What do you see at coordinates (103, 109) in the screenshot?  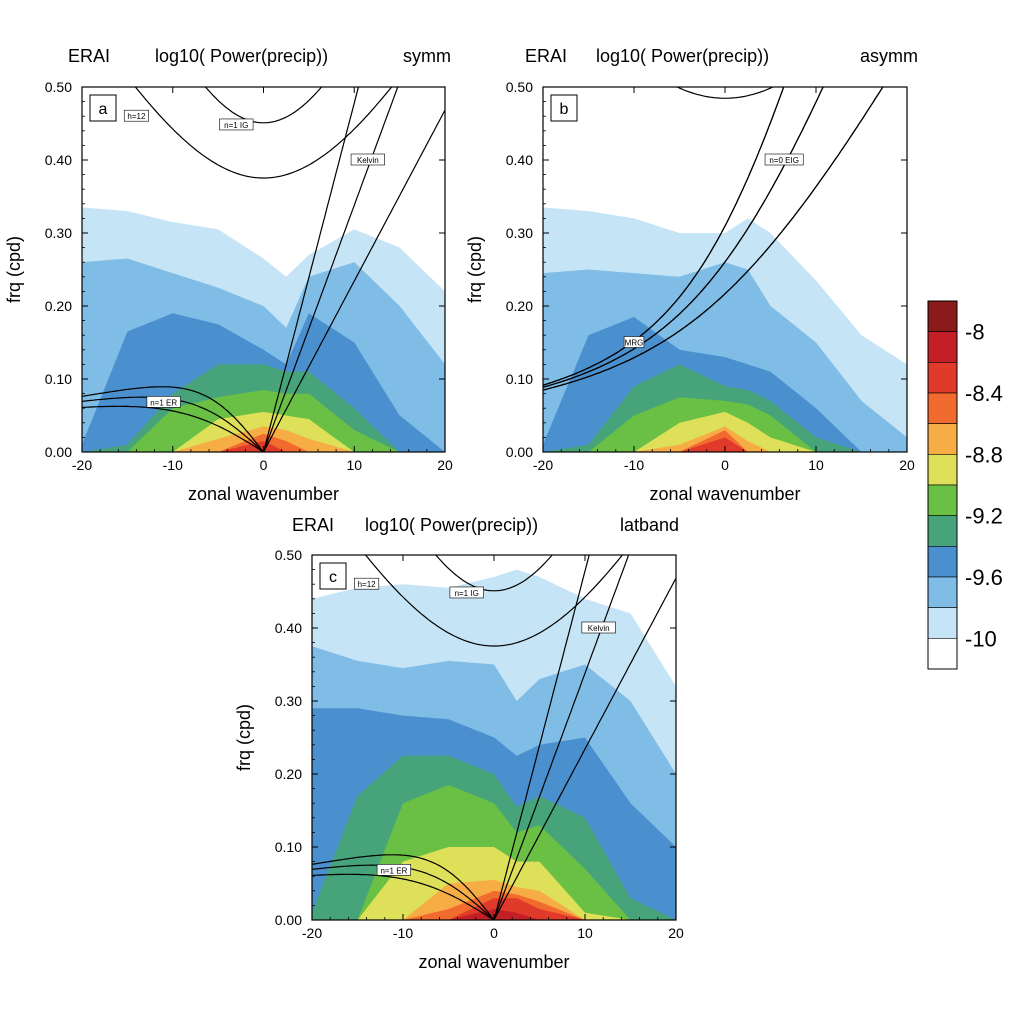 I see `panel-label: a` at bounding box center [103, 109].